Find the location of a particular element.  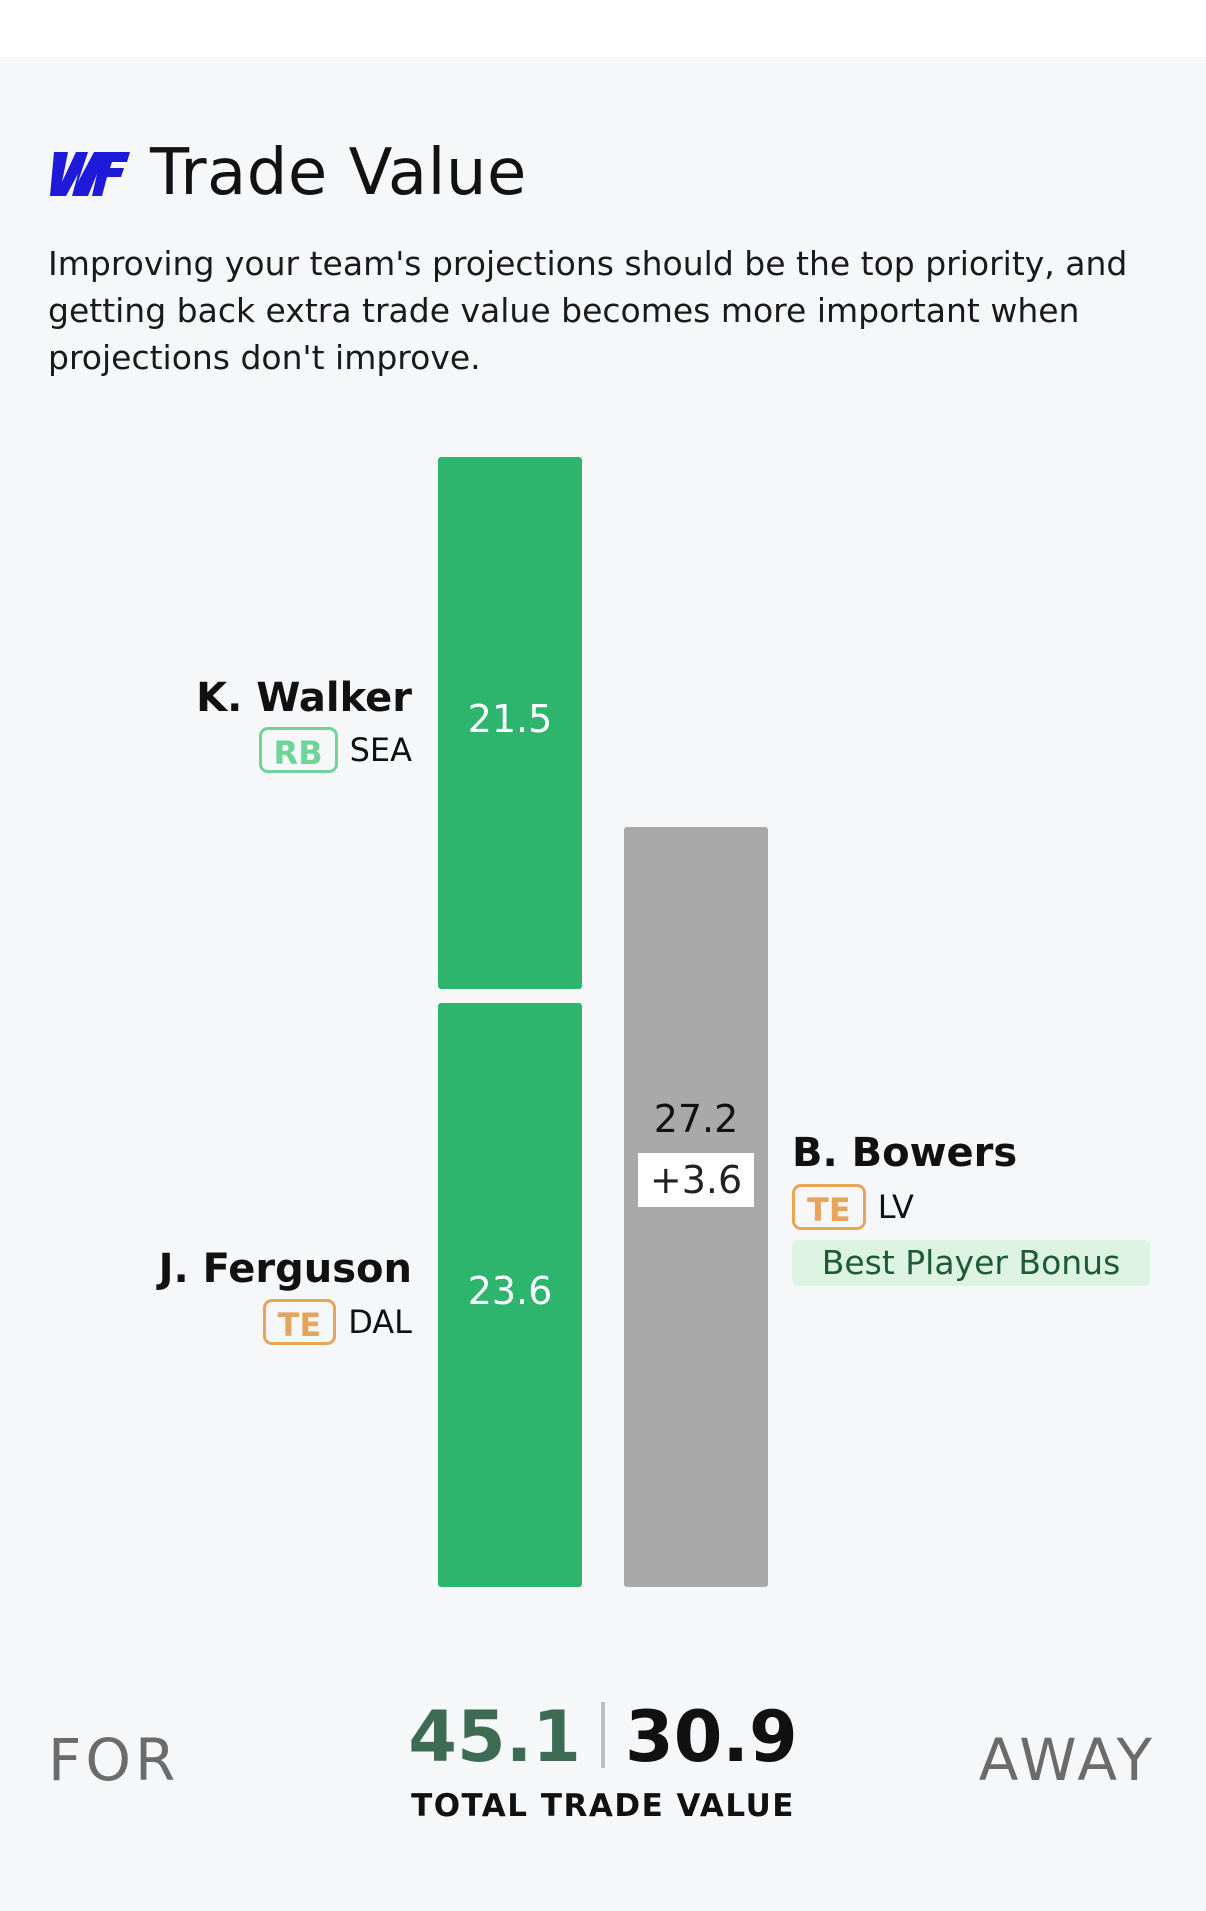

player-name-k-walker: K. Walker is located at coordinates (304, 698).